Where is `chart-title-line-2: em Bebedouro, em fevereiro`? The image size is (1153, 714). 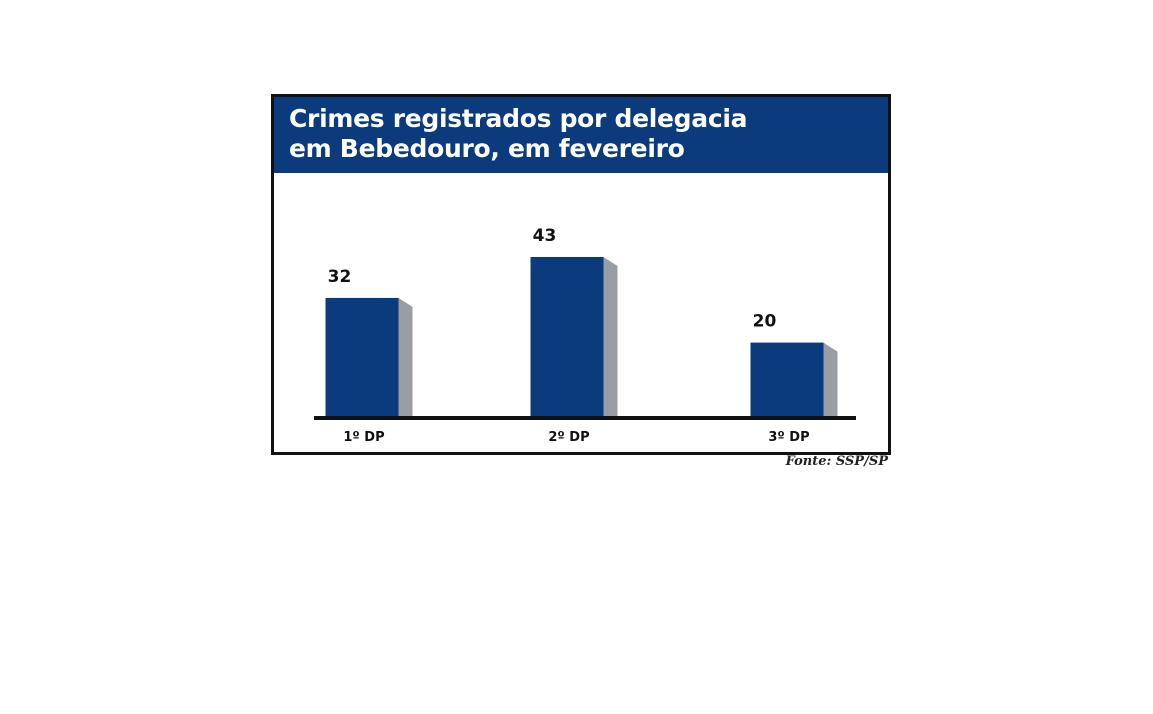
chart-title-line-2: em Bebedouro, em fevereiro is located at coordinates (487, 148).